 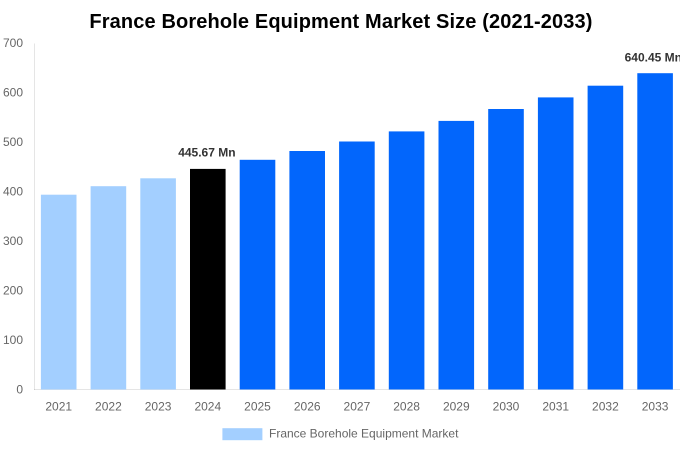 I want to click on svg-text: 2032, so click(x=605, y=407).